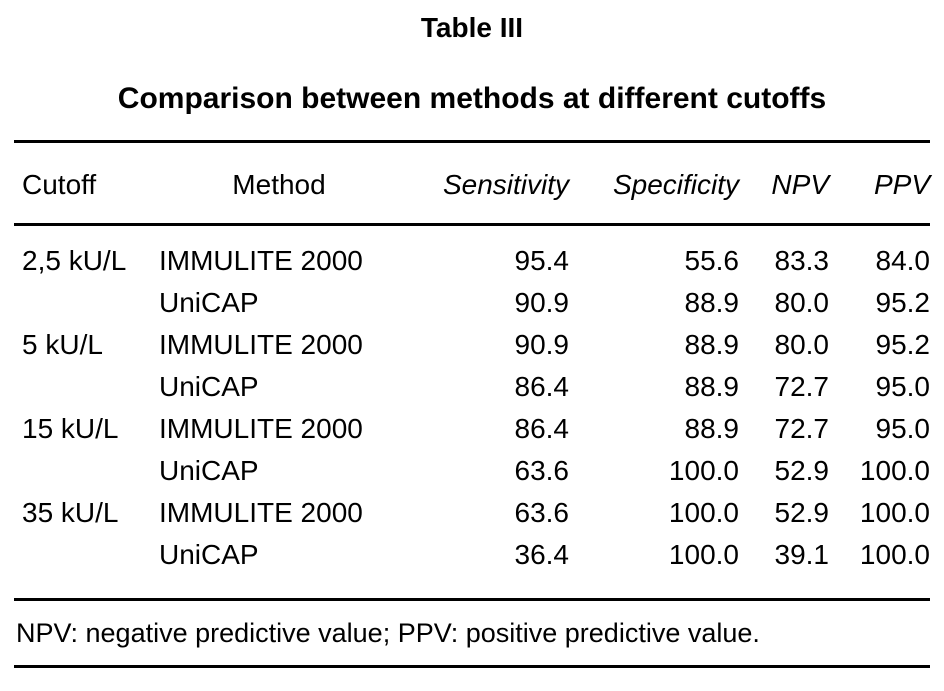 This screenshot has width=944, height=691. What do you see at coordinates (712, 260) in the screenshot?
I see `cell-specificity: 55.6` at bounding box center [712, 260].